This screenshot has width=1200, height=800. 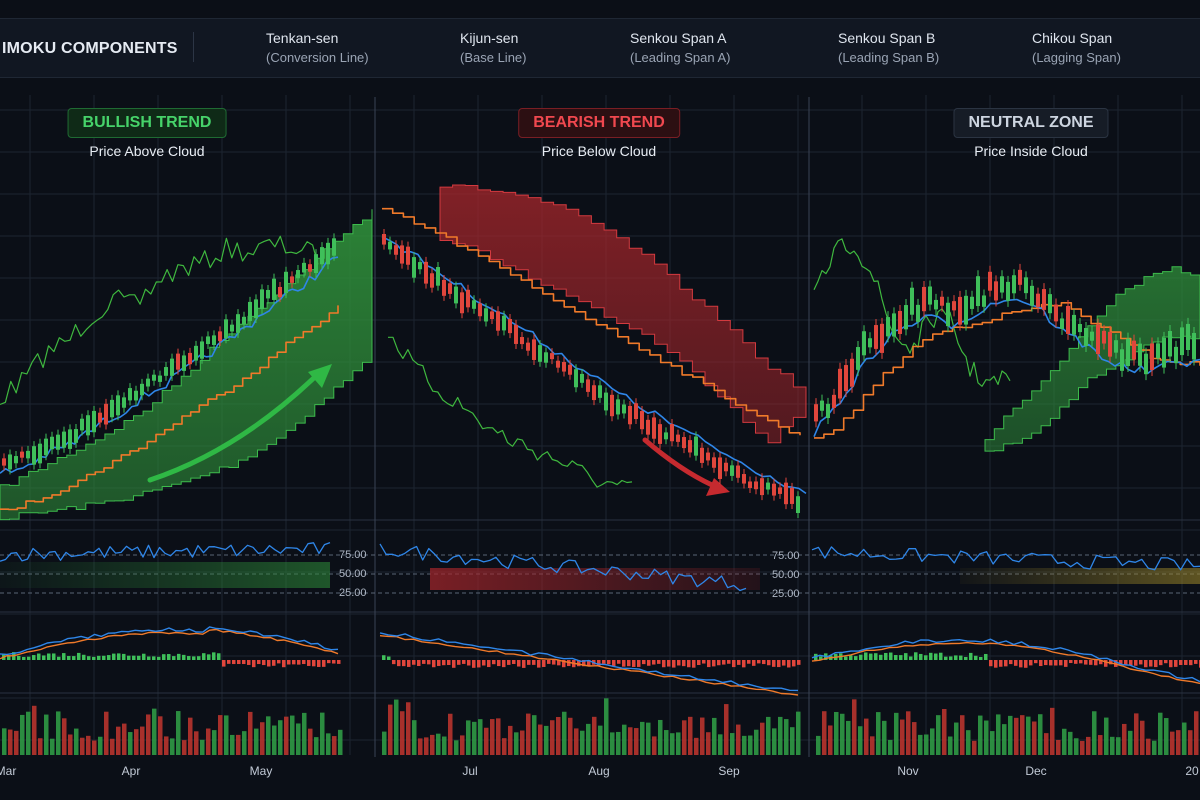 I want to click on legend-item-name: Chikou Span, so click(x=1072, y=38).